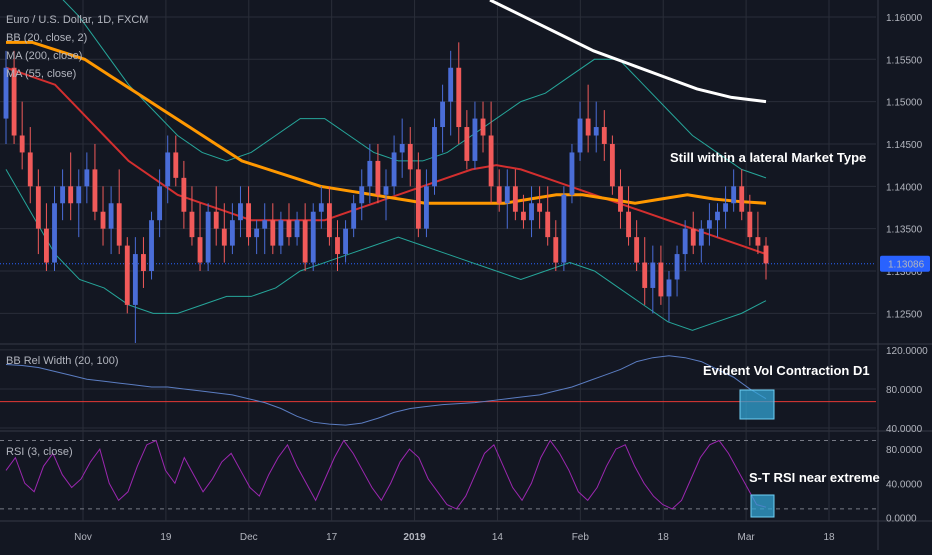  I want to click on bbw-marker-box, so click(757, 404).